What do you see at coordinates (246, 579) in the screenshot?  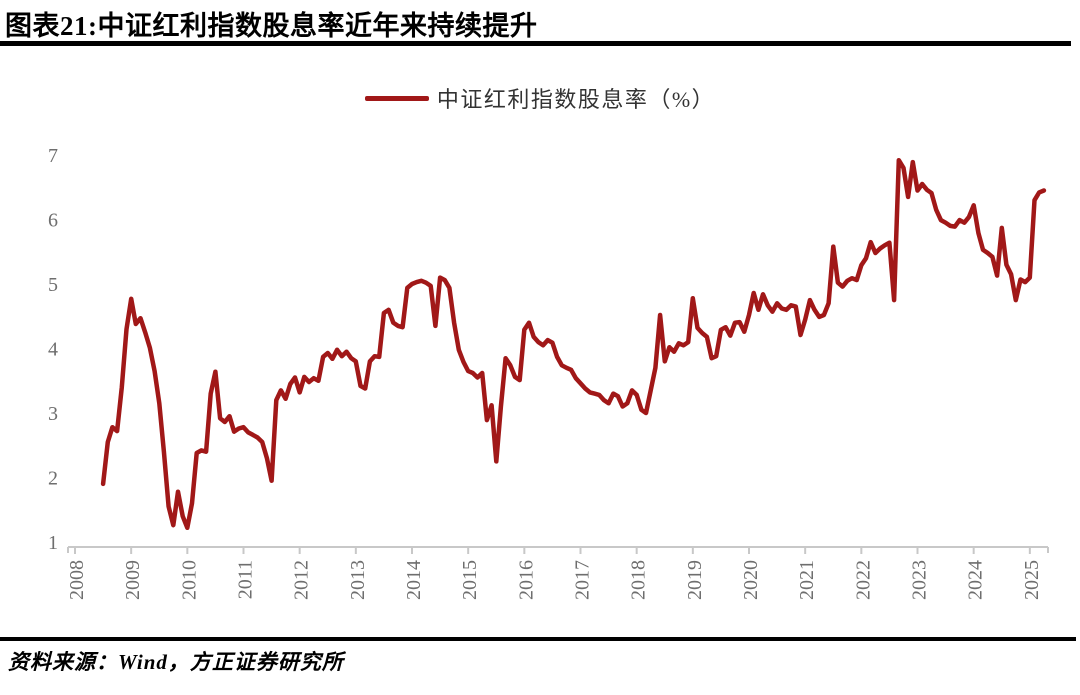 I see `x-axis-tick-label: 2011` at bounding box center [246, 579].